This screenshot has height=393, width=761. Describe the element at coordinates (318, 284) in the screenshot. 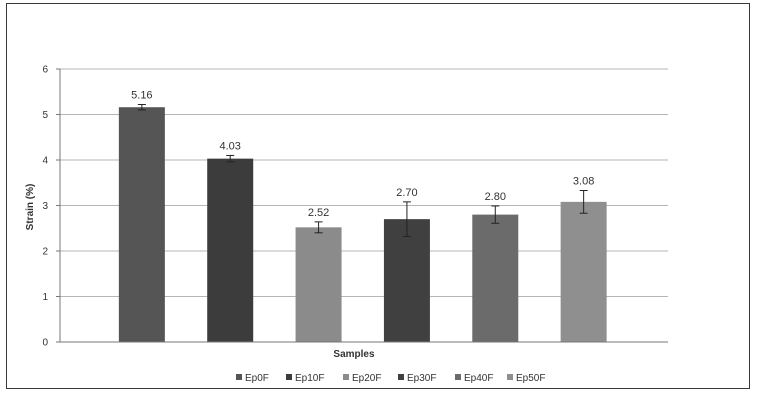

I see `bar-ep20f` at that location.